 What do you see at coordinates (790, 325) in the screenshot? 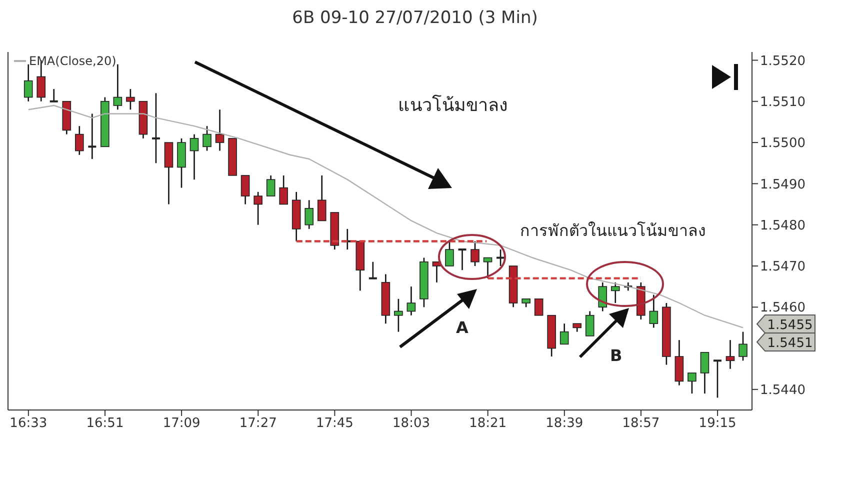
I see `text: 1.5455` at bounding box center [790, 325].